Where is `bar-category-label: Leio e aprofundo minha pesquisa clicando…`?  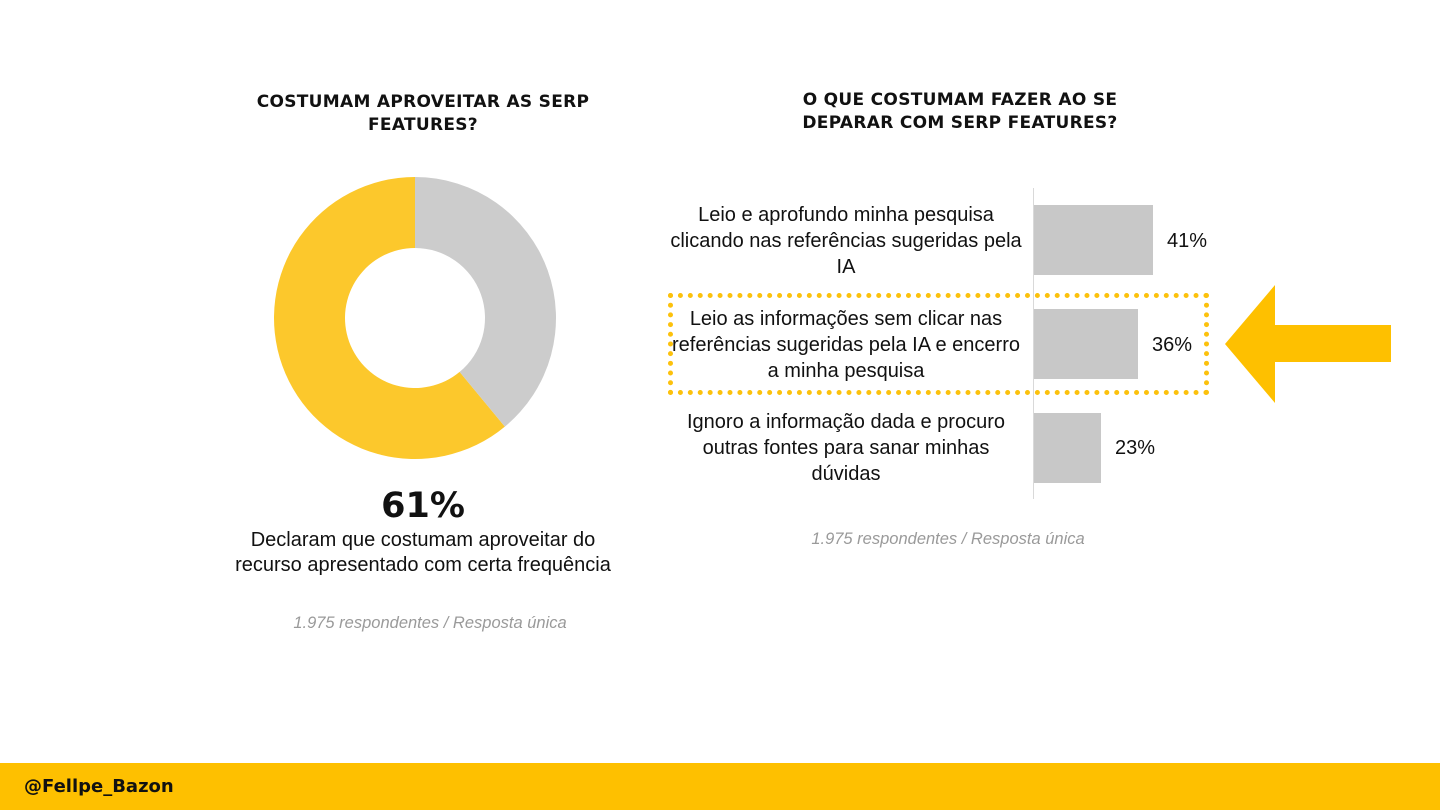
bar-category-label: Leio e aprofundo minha pesquisa clicando… is located at coordinates (846, 241).